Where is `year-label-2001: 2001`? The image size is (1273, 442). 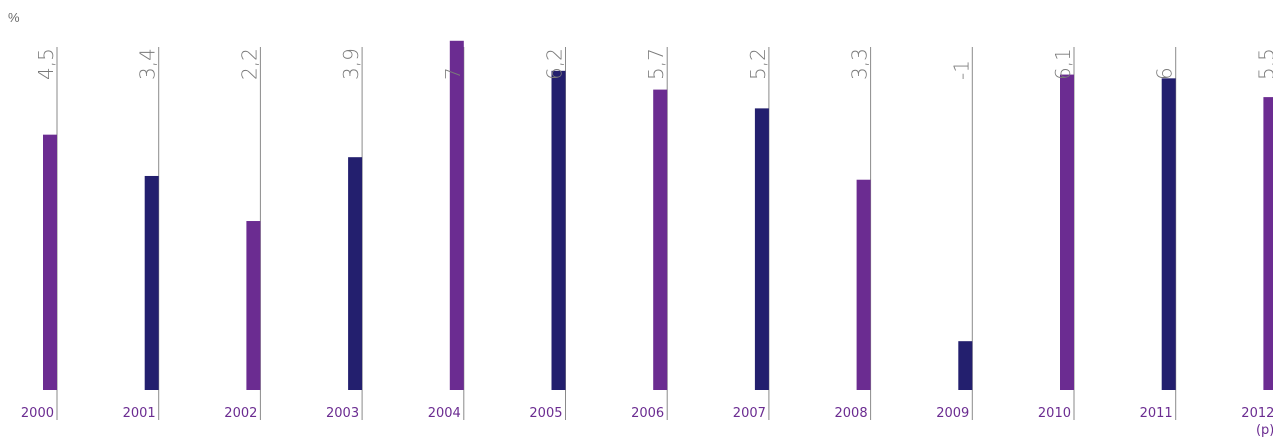
year-label-2001: 2001 is located at coordinates (139, 413).